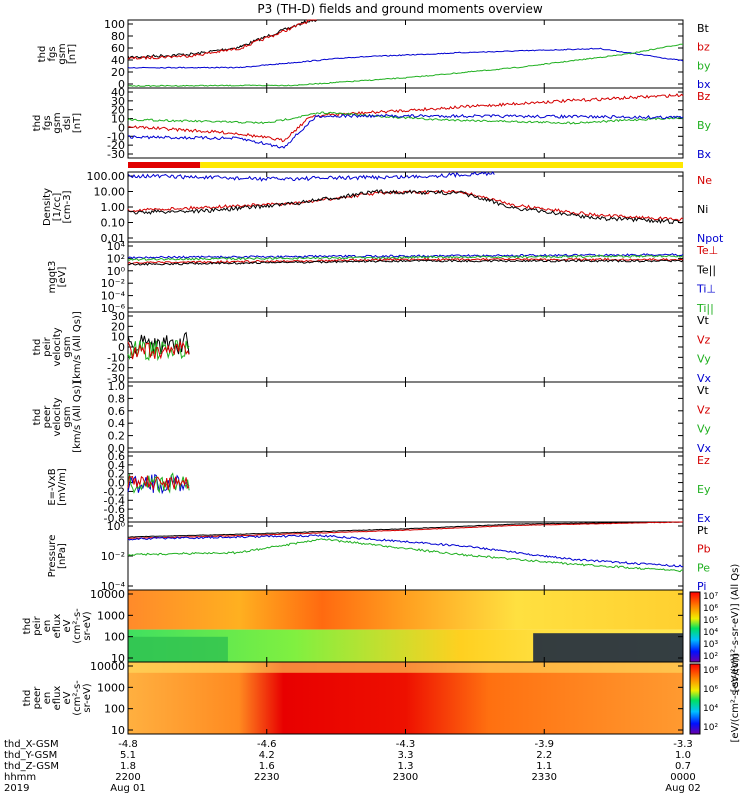  Describe the element at coordinates (77, 417) in the screenshot. I see `y-axis-label: [km/s (All Qs)]` at that location.